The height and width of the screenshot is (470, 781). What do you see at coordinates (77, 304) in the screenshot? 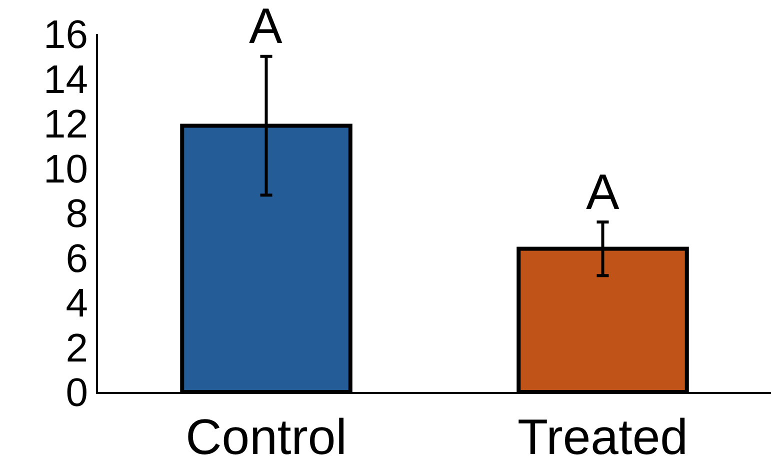
I see `y-tick-label: 4` at bounding box center [77, 304].